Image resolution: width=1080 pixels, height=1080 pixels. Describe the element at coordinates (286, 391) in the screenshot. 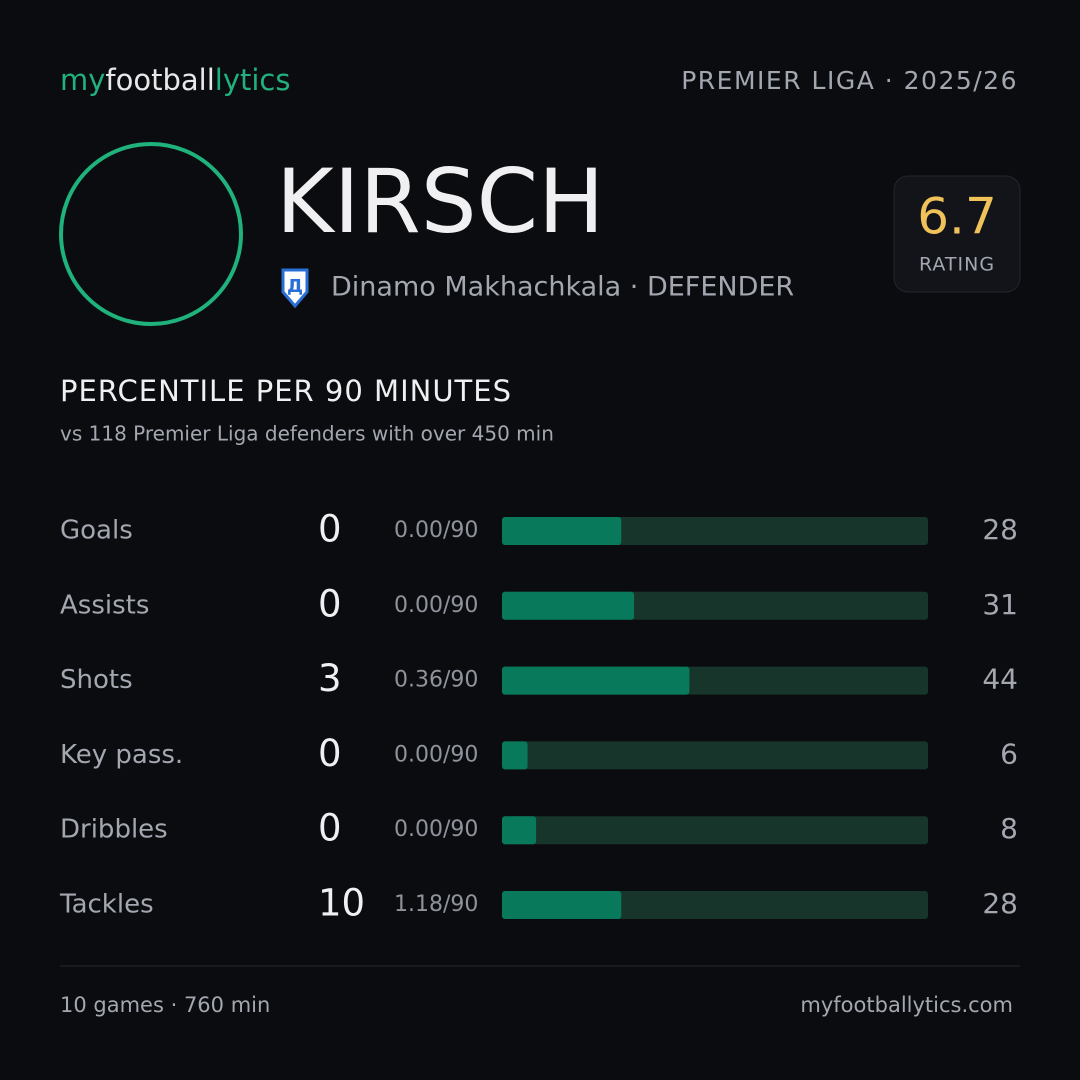

I see `section-title: PERCENTILE PER 90 MINUTES` at that location.